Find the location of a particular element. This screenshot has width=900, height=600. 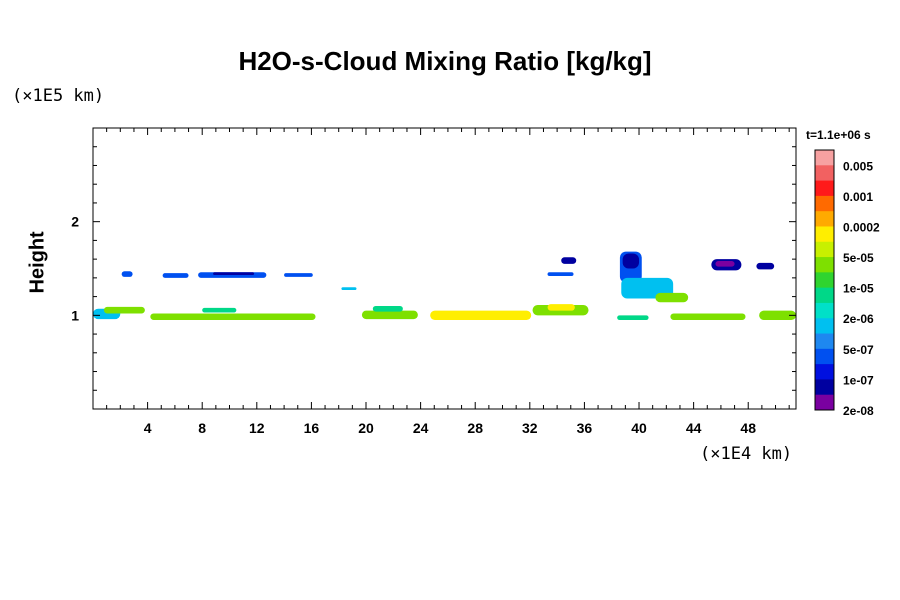

x-tick-label: 24 is located at coordinates (421, 428).